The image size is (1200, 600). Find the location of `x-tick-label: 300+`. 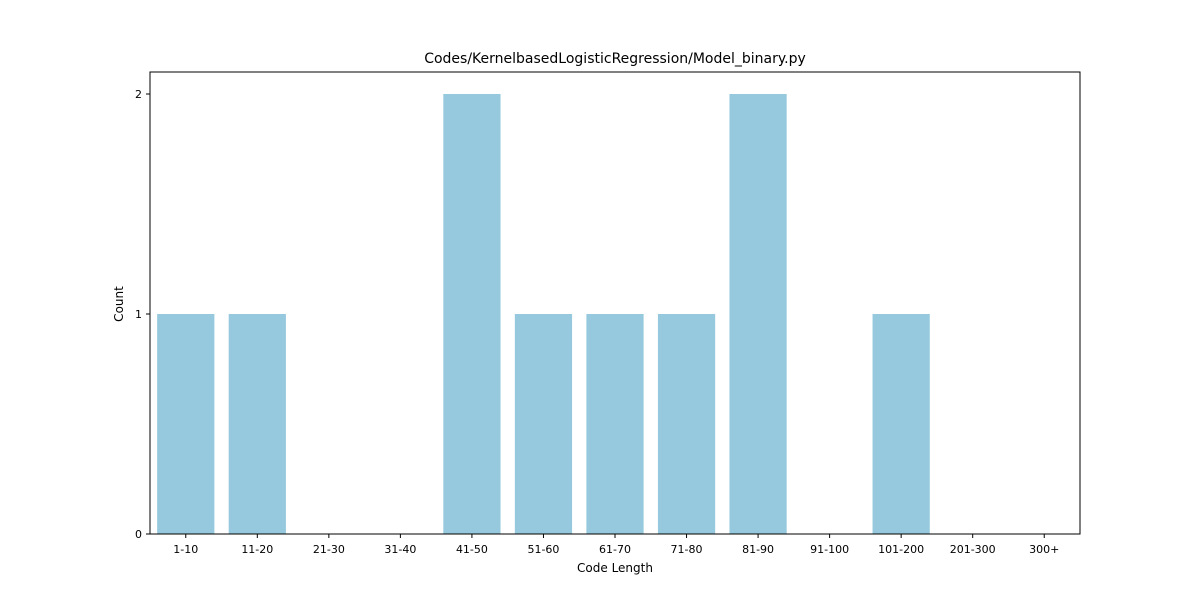

x-tick-label: 300+ is located at coordinates (1044, 549).